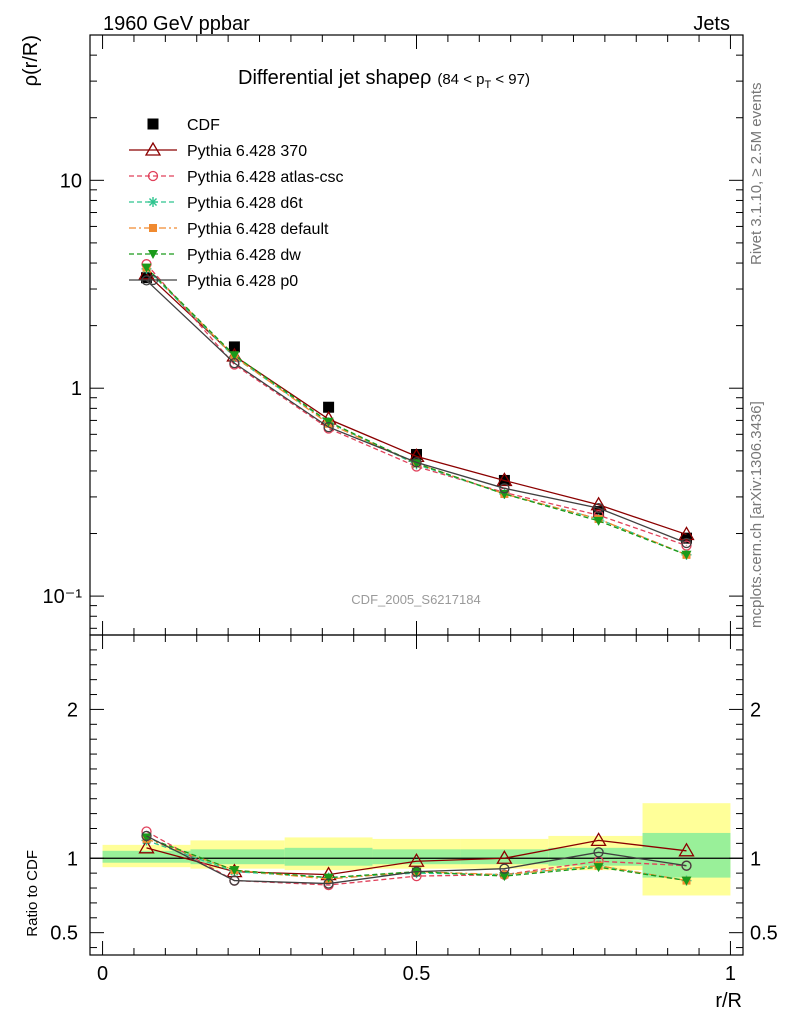  Describe the element at coordinates (176, 24) in the screenshot. I see `header-left: 1960 GeV ppbar` at that location.